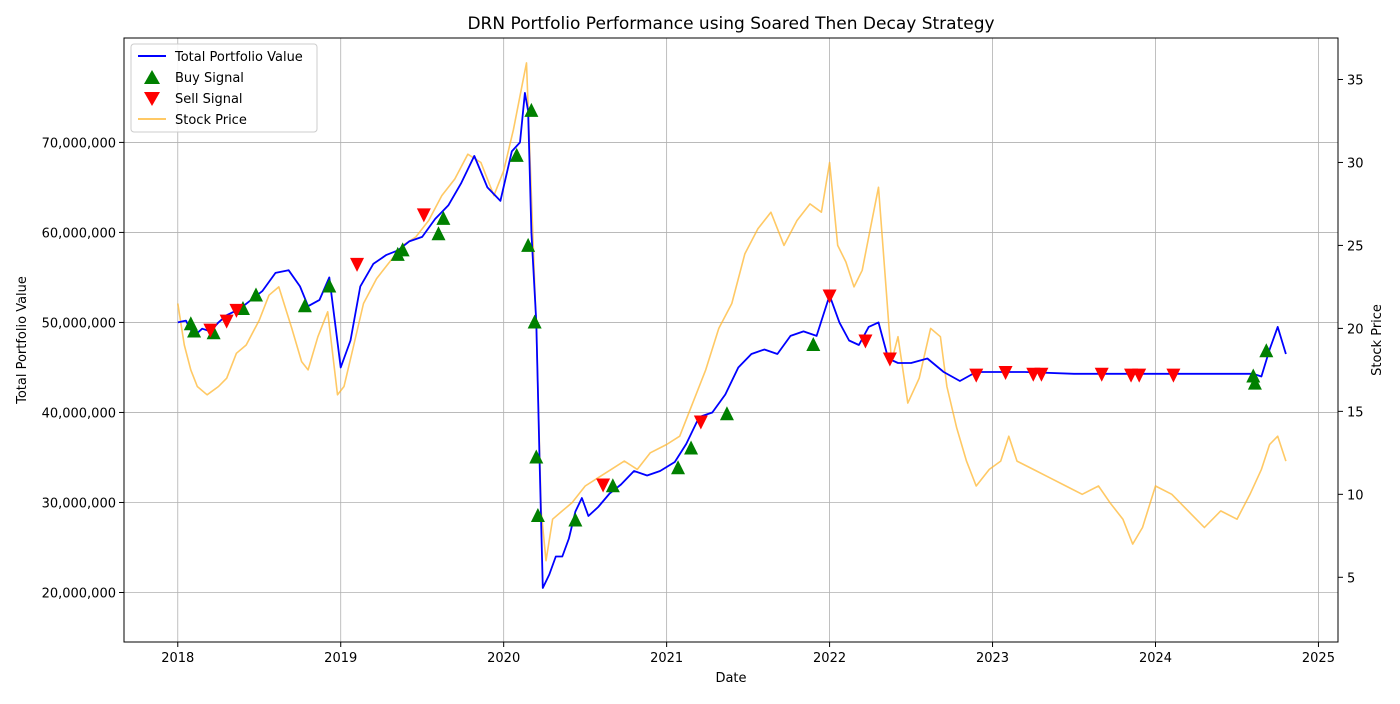  I want to click on legend-swatch-buy-signal, so click(152, 77).